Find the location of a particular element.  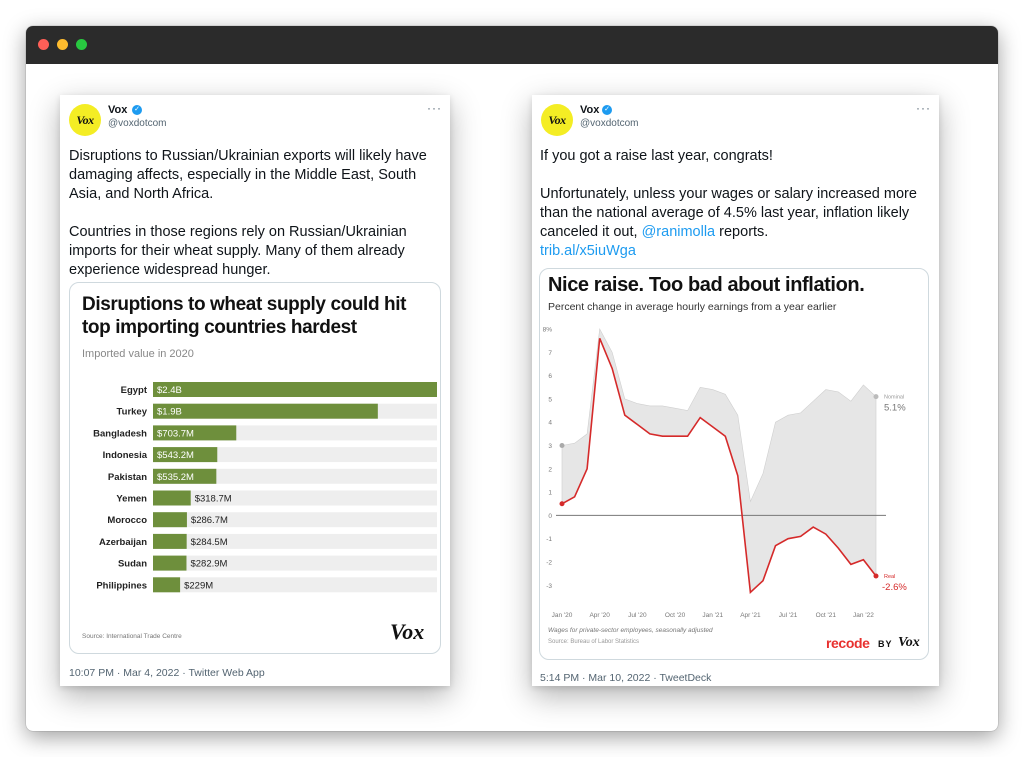

category-label: Sudan is located at coordinates (132, 564).